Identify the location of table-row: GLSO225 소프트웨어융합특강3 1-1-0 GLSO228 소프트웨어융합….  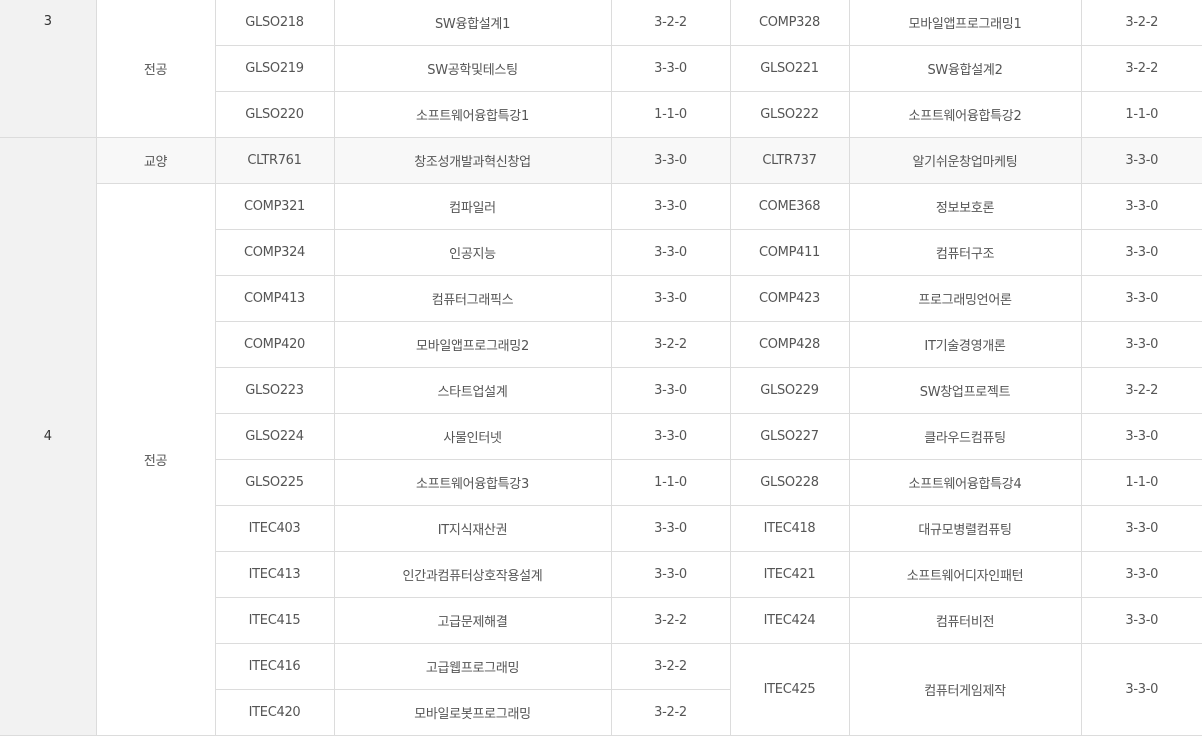
(601, 482).